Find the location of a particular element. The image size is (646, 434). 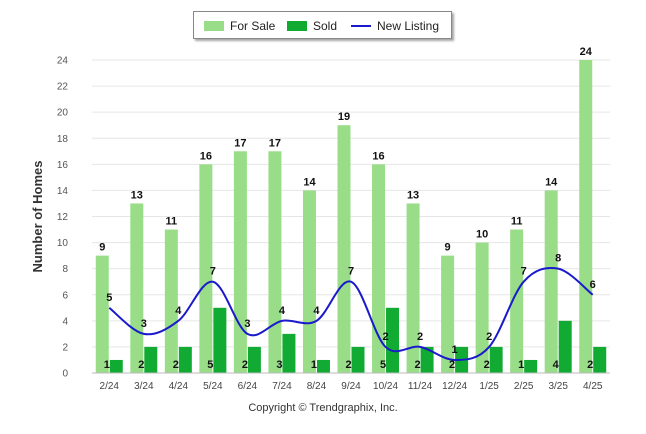

y-tick-label: 2 is located at coordinates (65, 347).